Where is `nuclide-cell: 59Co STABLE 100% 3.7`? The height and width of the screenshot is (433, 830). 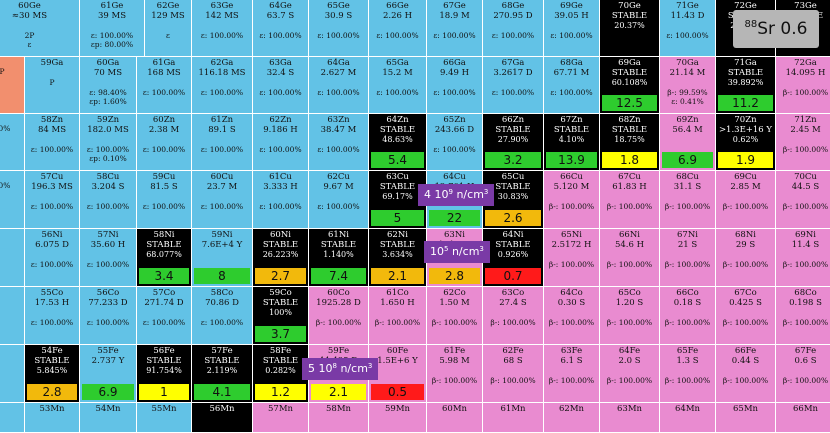 nuclide-cell: 59Co STABLE 100% 3.7 is located at coordinates (281, 316).